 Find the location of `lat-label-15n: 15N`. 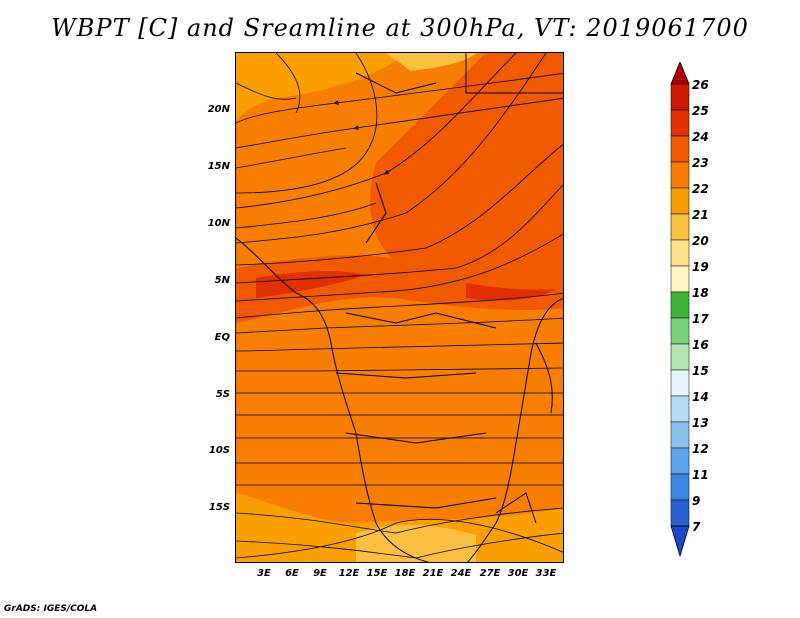

lat-label-15n: 15N is located at coordinates (218, 166).